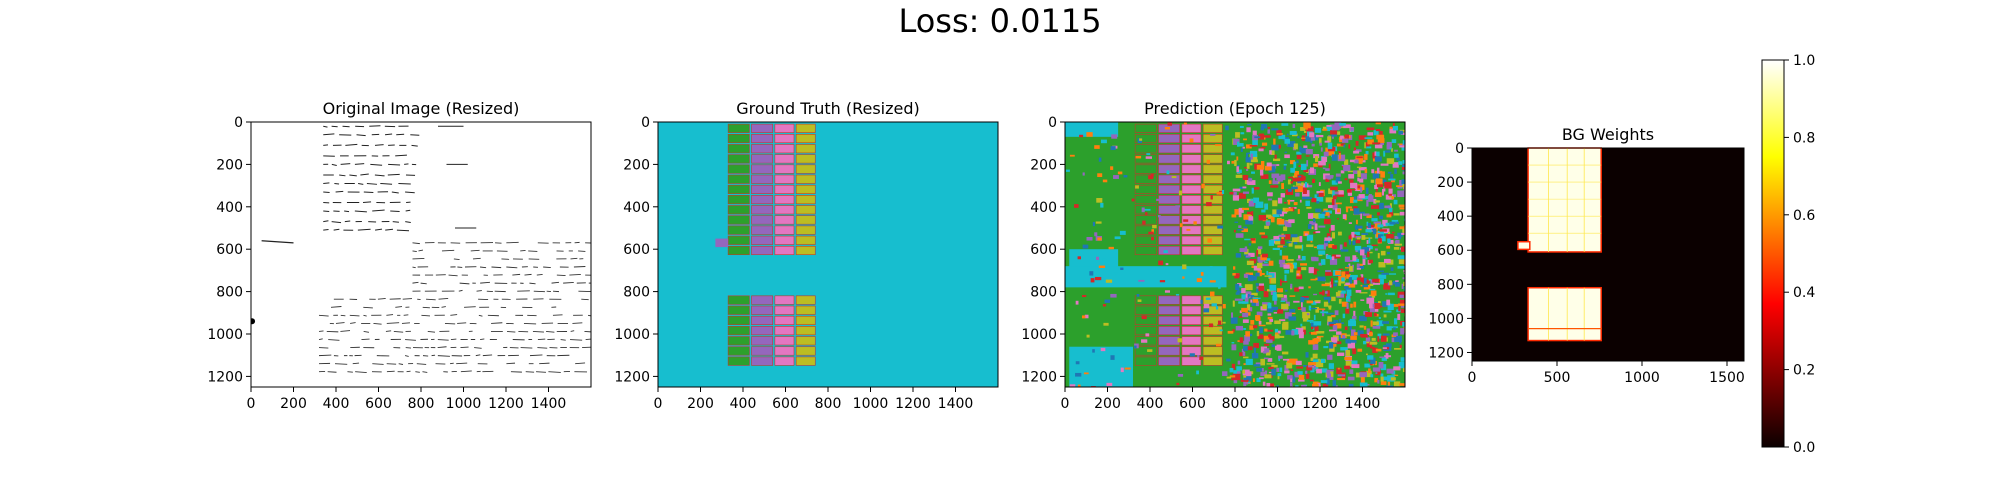 The image size is (2000, 500). I want to click on colorbar-tick-label: 0.6, so click(1804, 216).